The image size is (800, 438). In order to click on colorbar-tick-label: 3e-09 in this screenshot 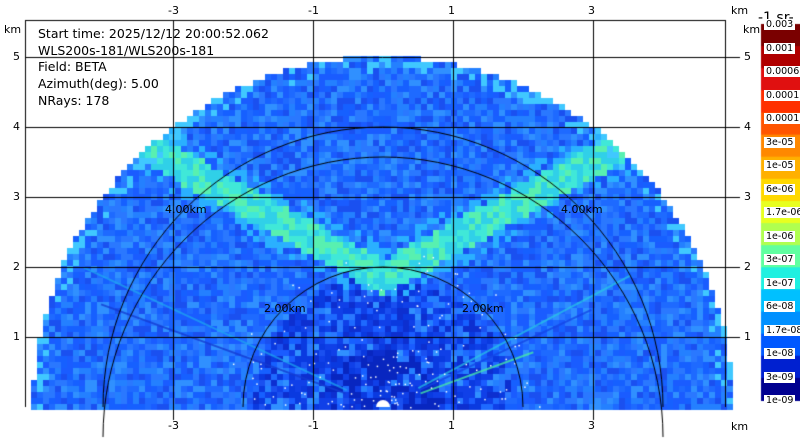, I will do `click(780, 377)`.